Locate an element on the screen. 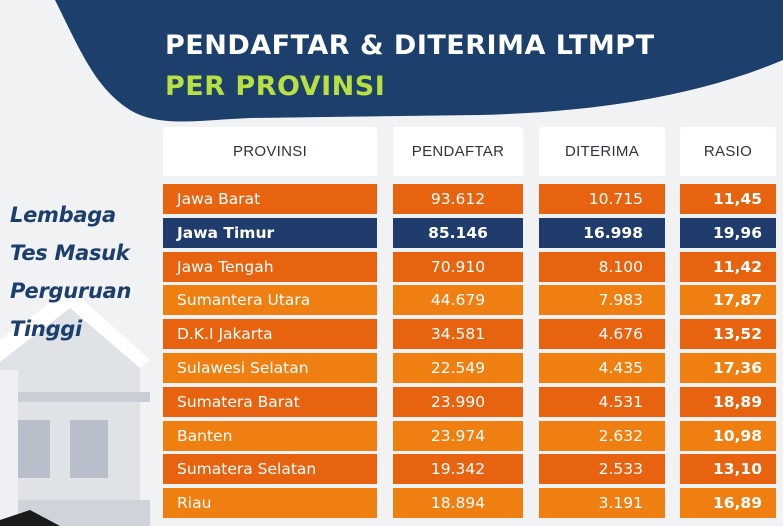 This screenshot has width=783, height=526. cell-rasio: 16,89 is located at coordinates (728, 503).